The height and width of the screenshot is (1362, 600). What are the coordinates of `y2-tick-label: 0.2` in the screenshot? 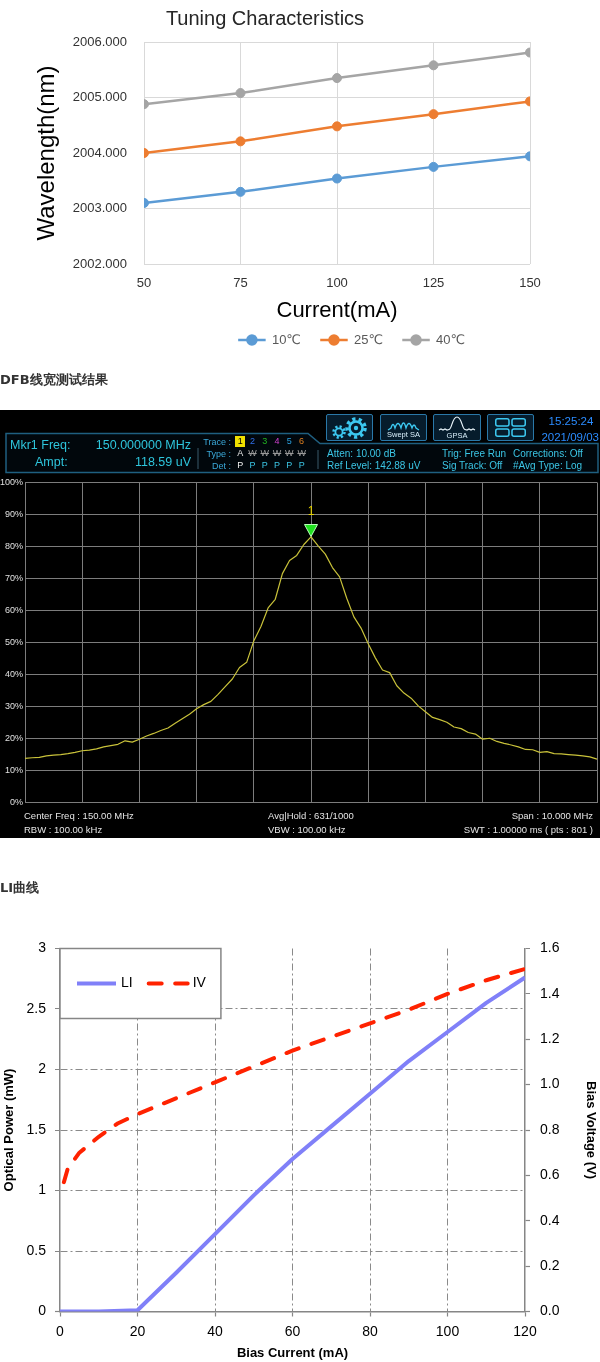 It's located at (550, 1264).